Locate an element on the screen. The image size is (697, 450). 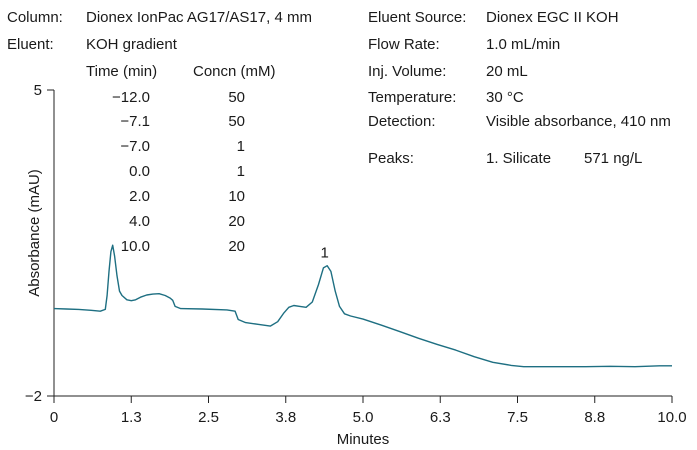
peaks-label: Peaks: is located at coordinates (391, 158).